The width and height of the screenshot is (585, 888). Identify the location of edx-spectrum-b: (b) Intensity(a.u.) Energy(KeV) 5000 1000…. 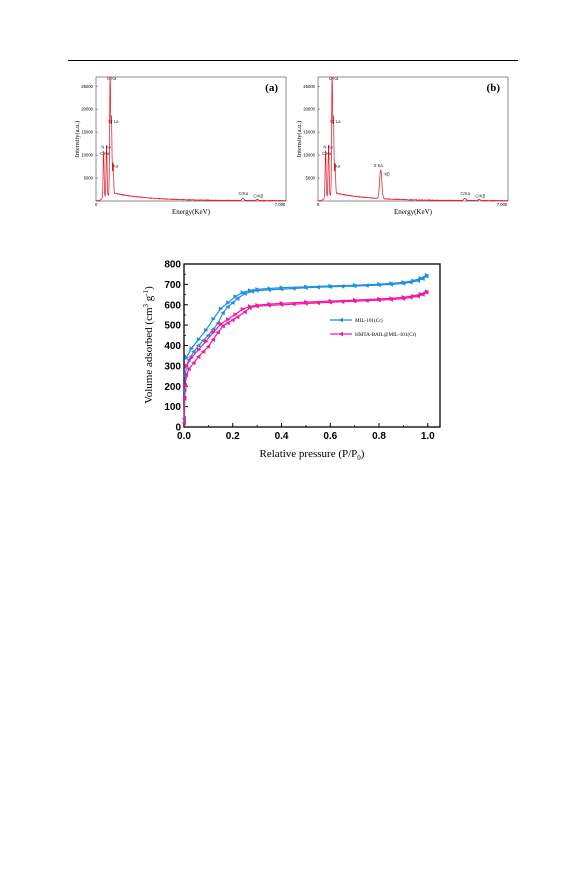
(402, 146).